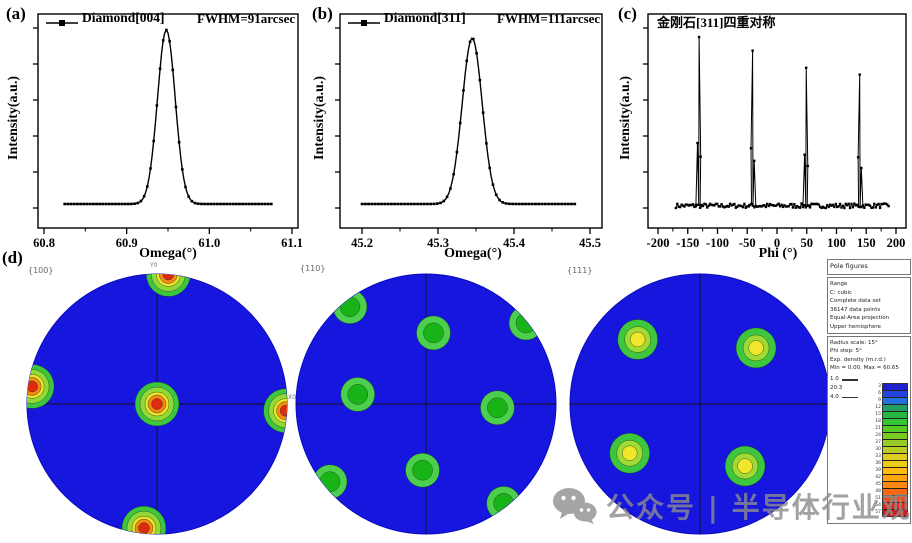 The height and width of the screenshot is (543, 912). Describe the element at coordinates (627, 13) in the screenshot. I see `panel-c-letter: (c)` at that location.